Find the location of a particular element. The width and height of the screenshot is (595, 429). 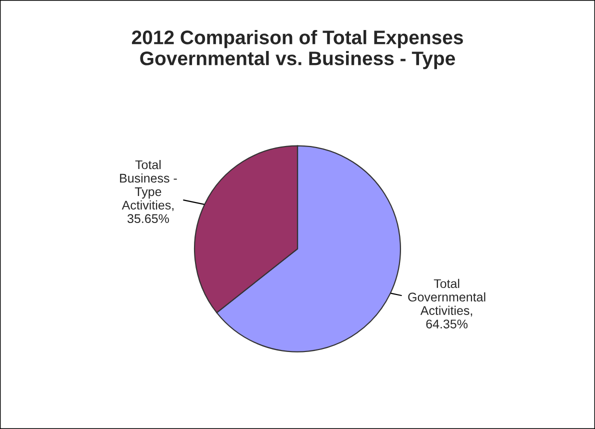

slice-label: Total Business - Type Activities, 35.65% is located at coordinates (148, 192).